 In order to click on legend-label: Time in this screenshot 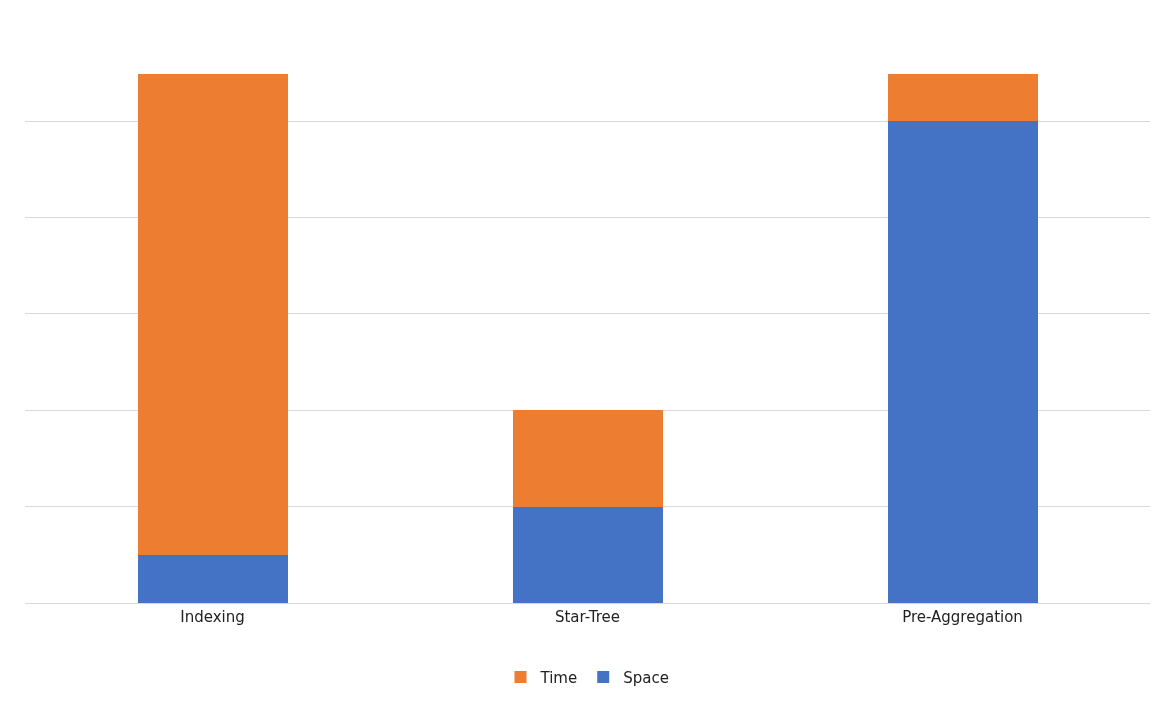, I will do `click(558, 677)`.